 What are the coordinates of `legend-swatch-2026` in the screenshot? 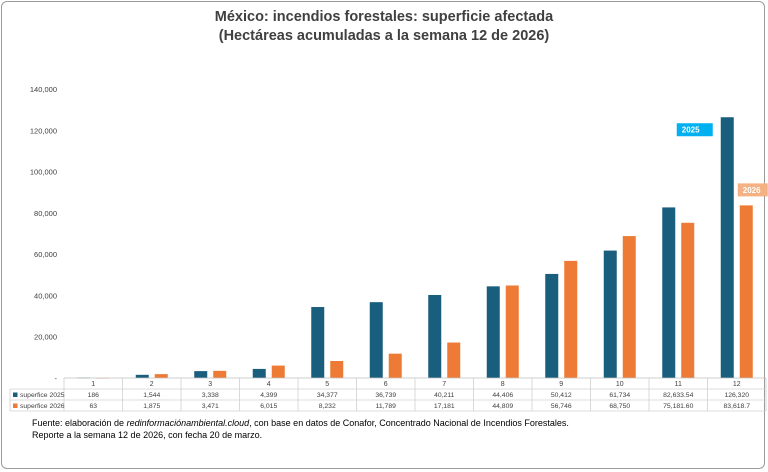 It's located at (15, 405).